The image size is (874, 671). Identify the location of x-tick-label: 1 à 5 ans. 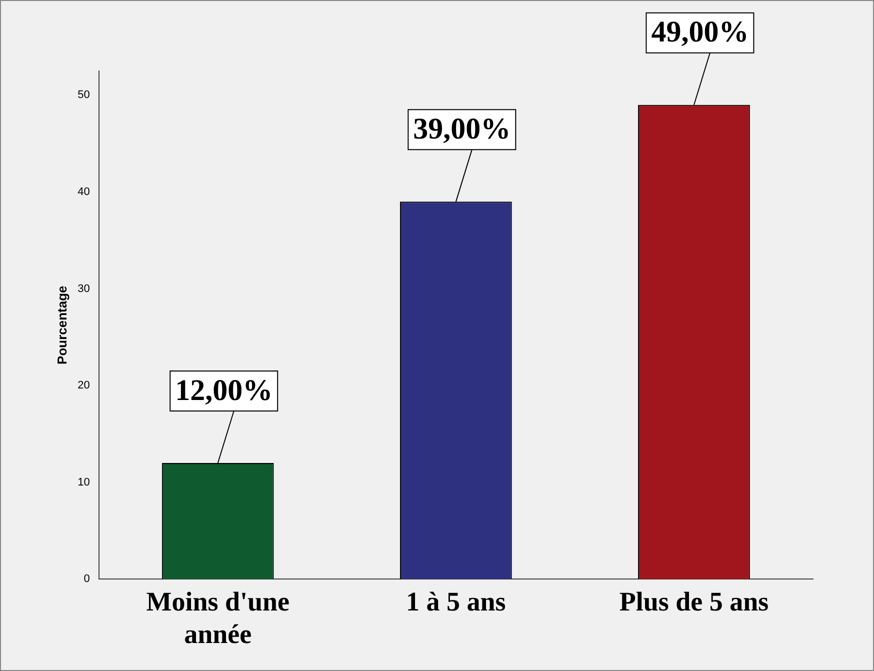
(456, 601).